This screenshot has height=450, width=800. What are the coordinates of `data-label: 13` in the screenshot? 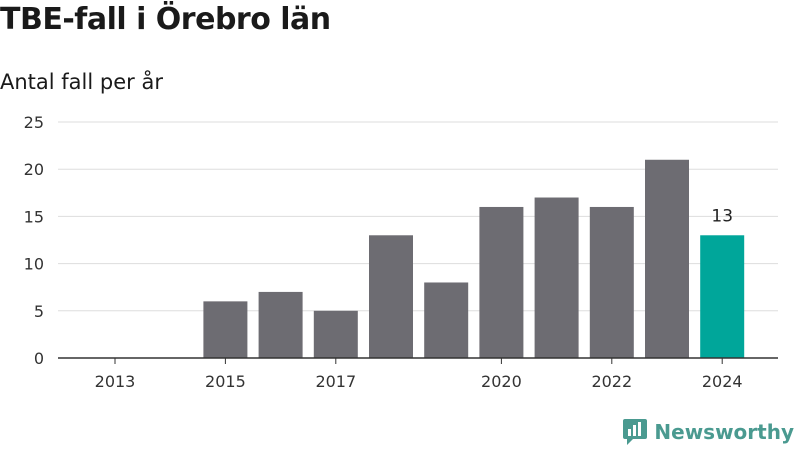 It's located at (722, 216).